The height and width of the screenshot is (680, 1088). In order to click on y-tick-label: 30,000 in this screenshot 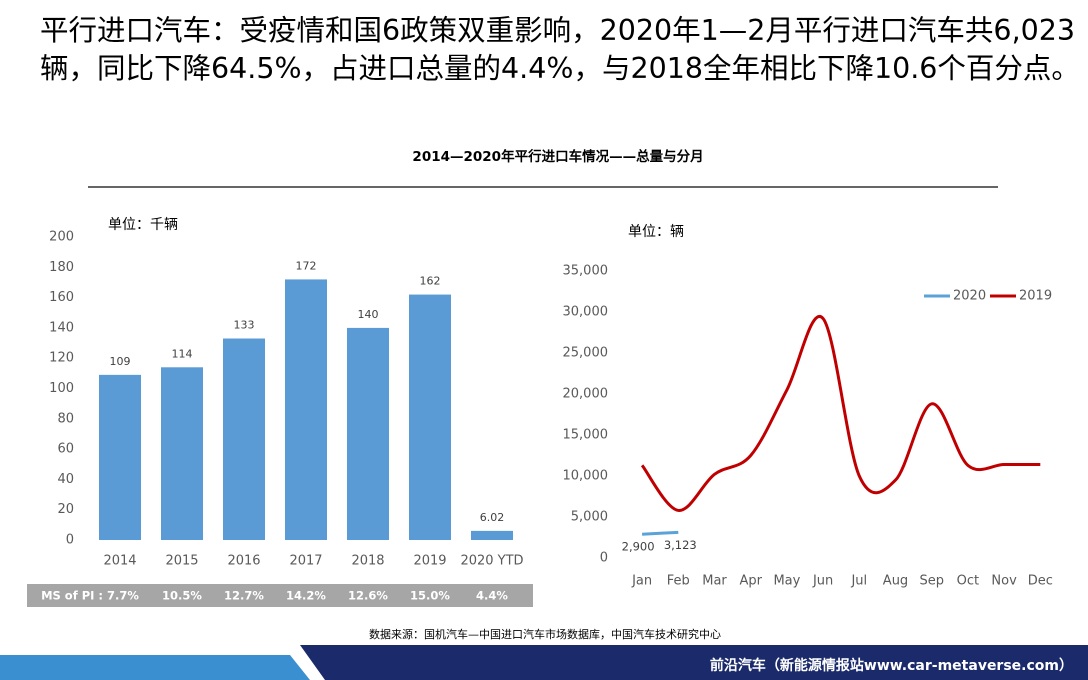, I will do `click(586, 312)`.